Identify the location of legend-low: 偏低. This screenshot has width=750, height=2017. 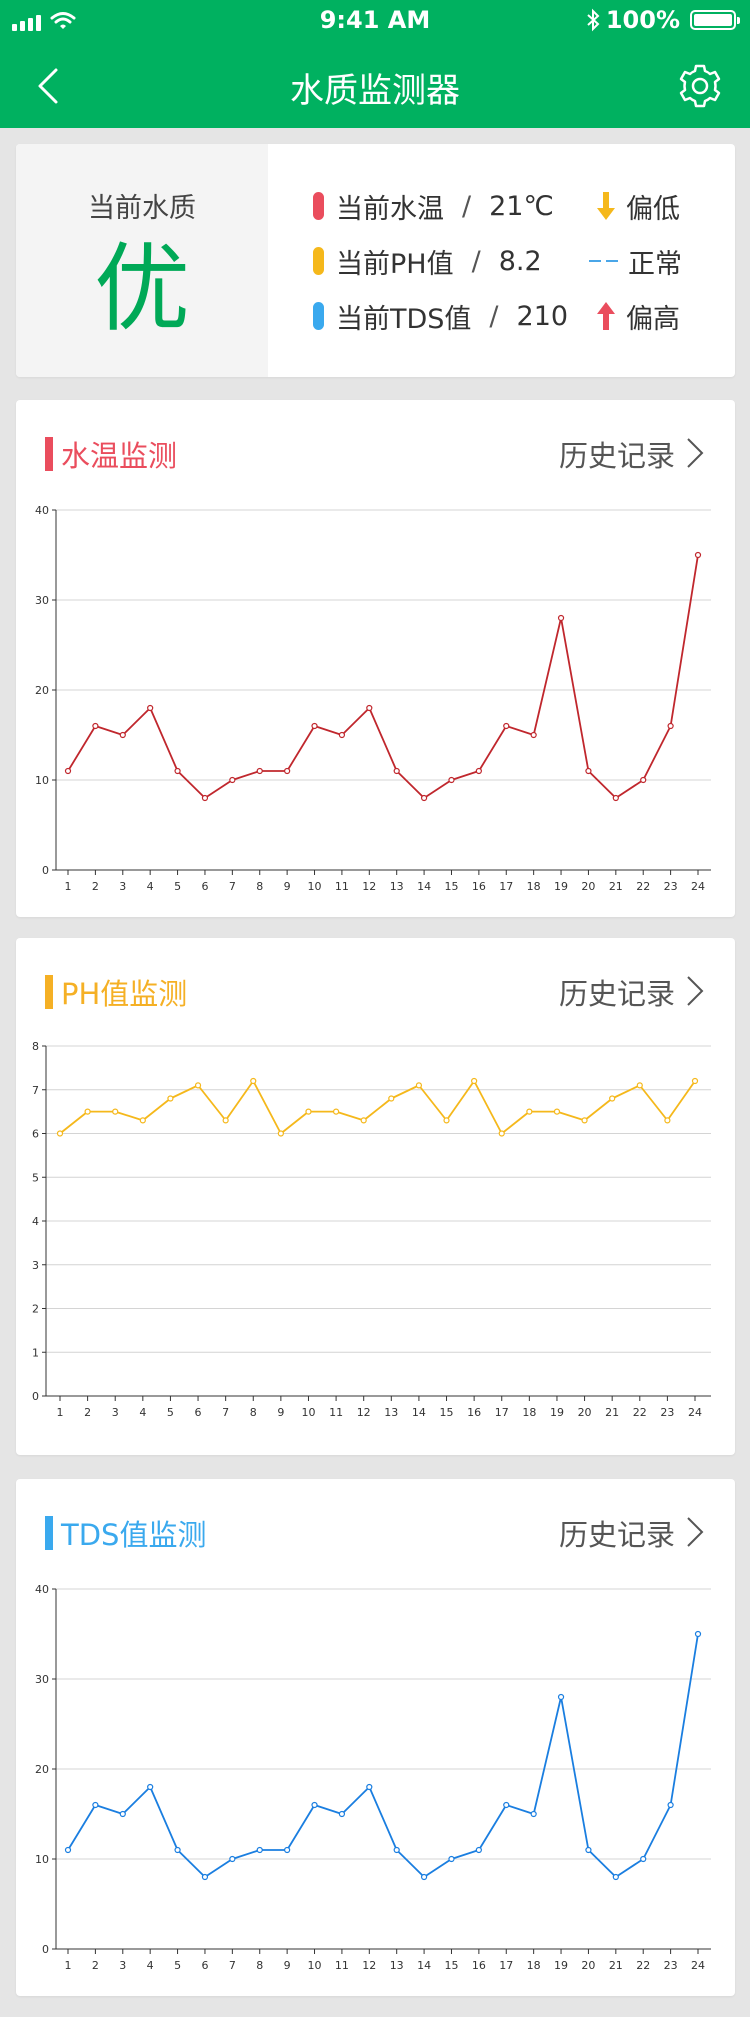
(637, 206).